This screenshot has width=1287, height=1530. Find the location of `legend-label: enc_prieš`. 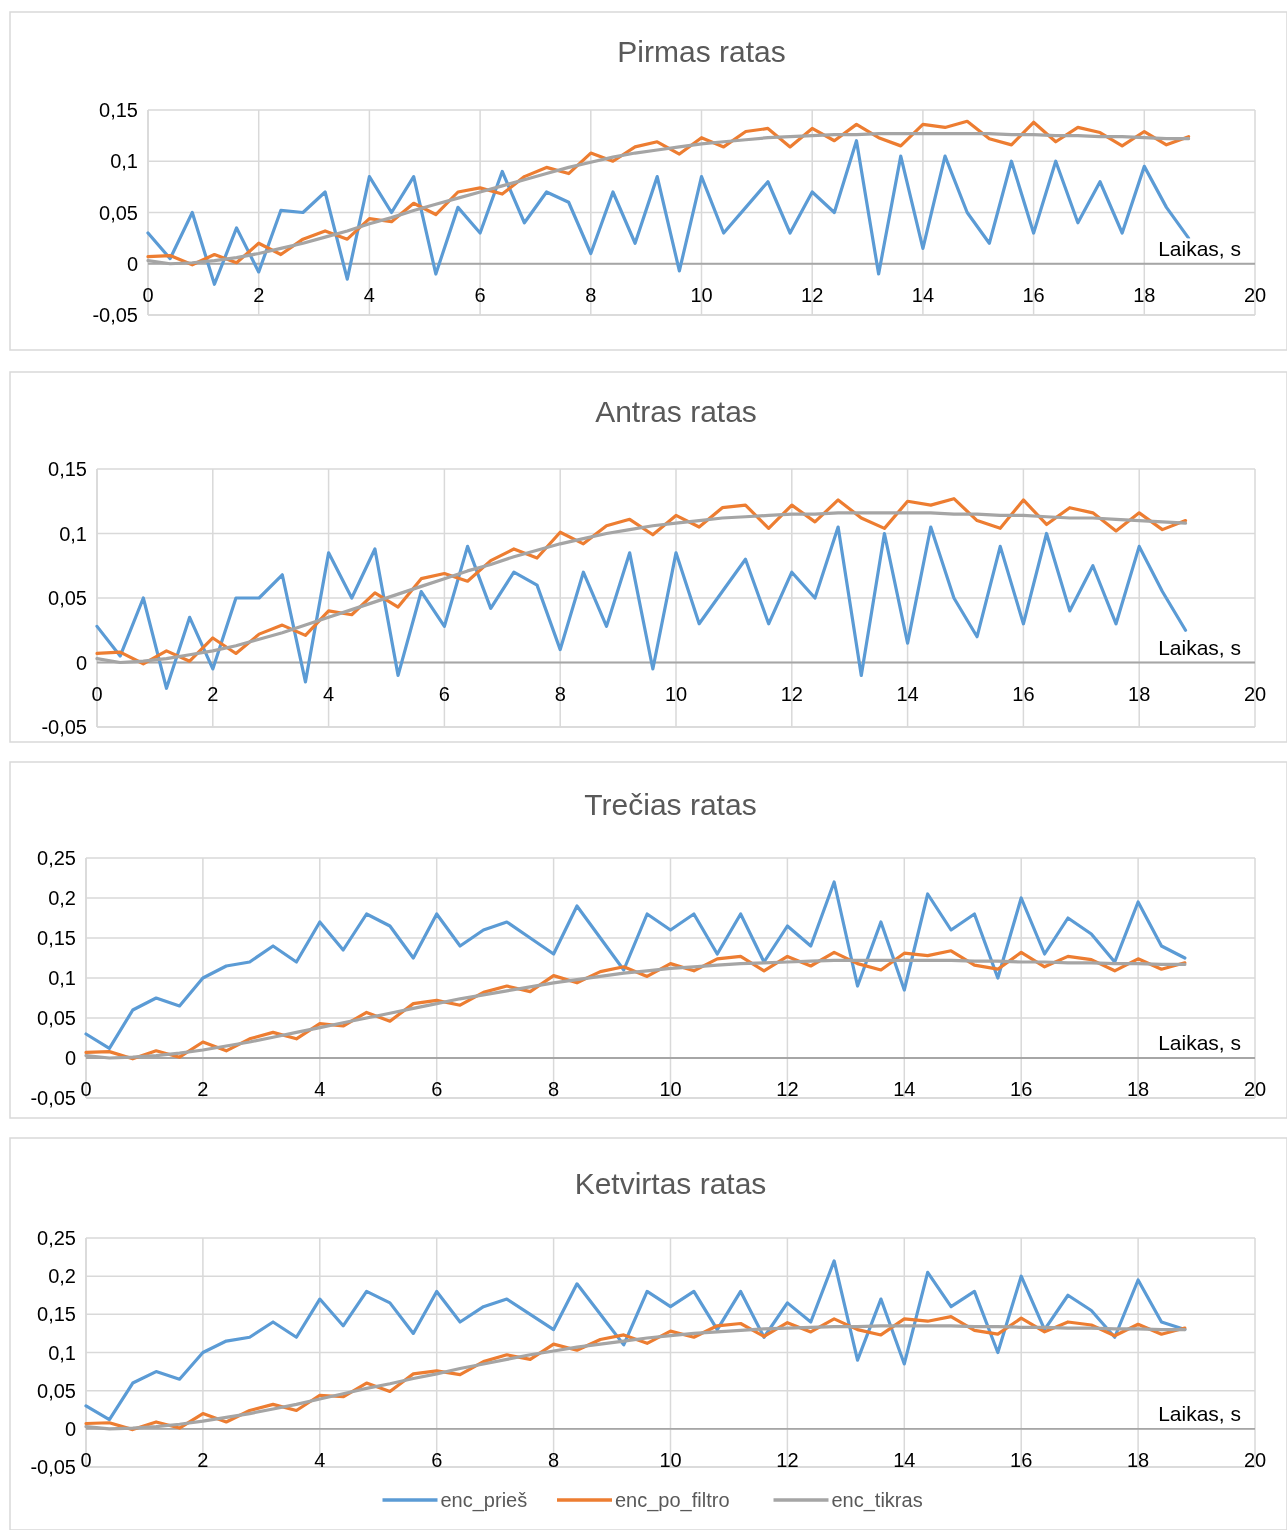

legend-label: enc_prieš is located at coordinates (484, 1500).